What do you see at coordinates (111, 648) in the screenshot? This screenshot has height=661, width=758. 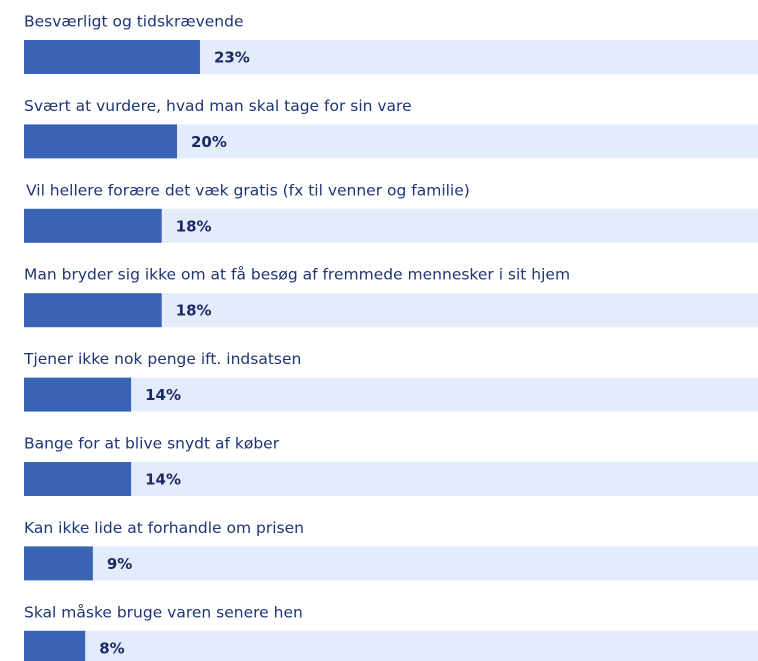 I see `value-label: 8%` at bounding box center [111, 648].